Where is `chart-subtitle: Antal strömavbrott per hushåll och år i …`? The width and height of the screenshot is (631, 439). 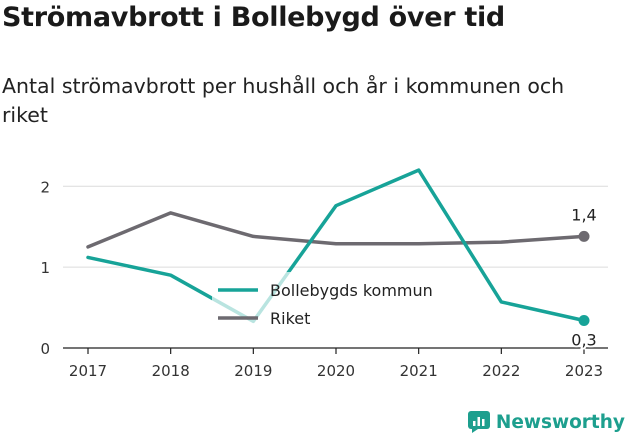
chart-subtitle: Antal strömavbrott per hushåll och år i … is located at coordinates (283, 100).